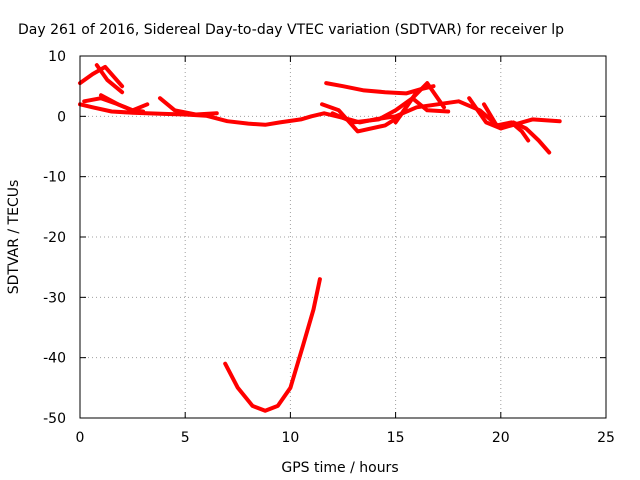  Describe the element at coordinates (501, 438) in the screenshot. I see `x-tick-label: 20` at that location.